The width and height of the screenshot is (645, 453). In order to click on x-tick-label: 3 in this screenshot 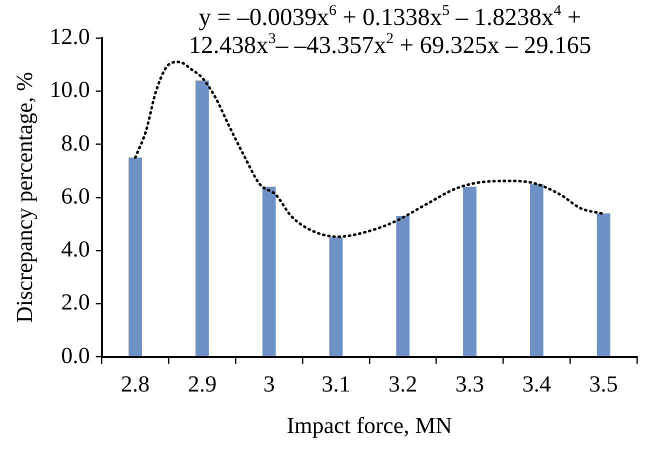, I will do `click(269, 384)`.